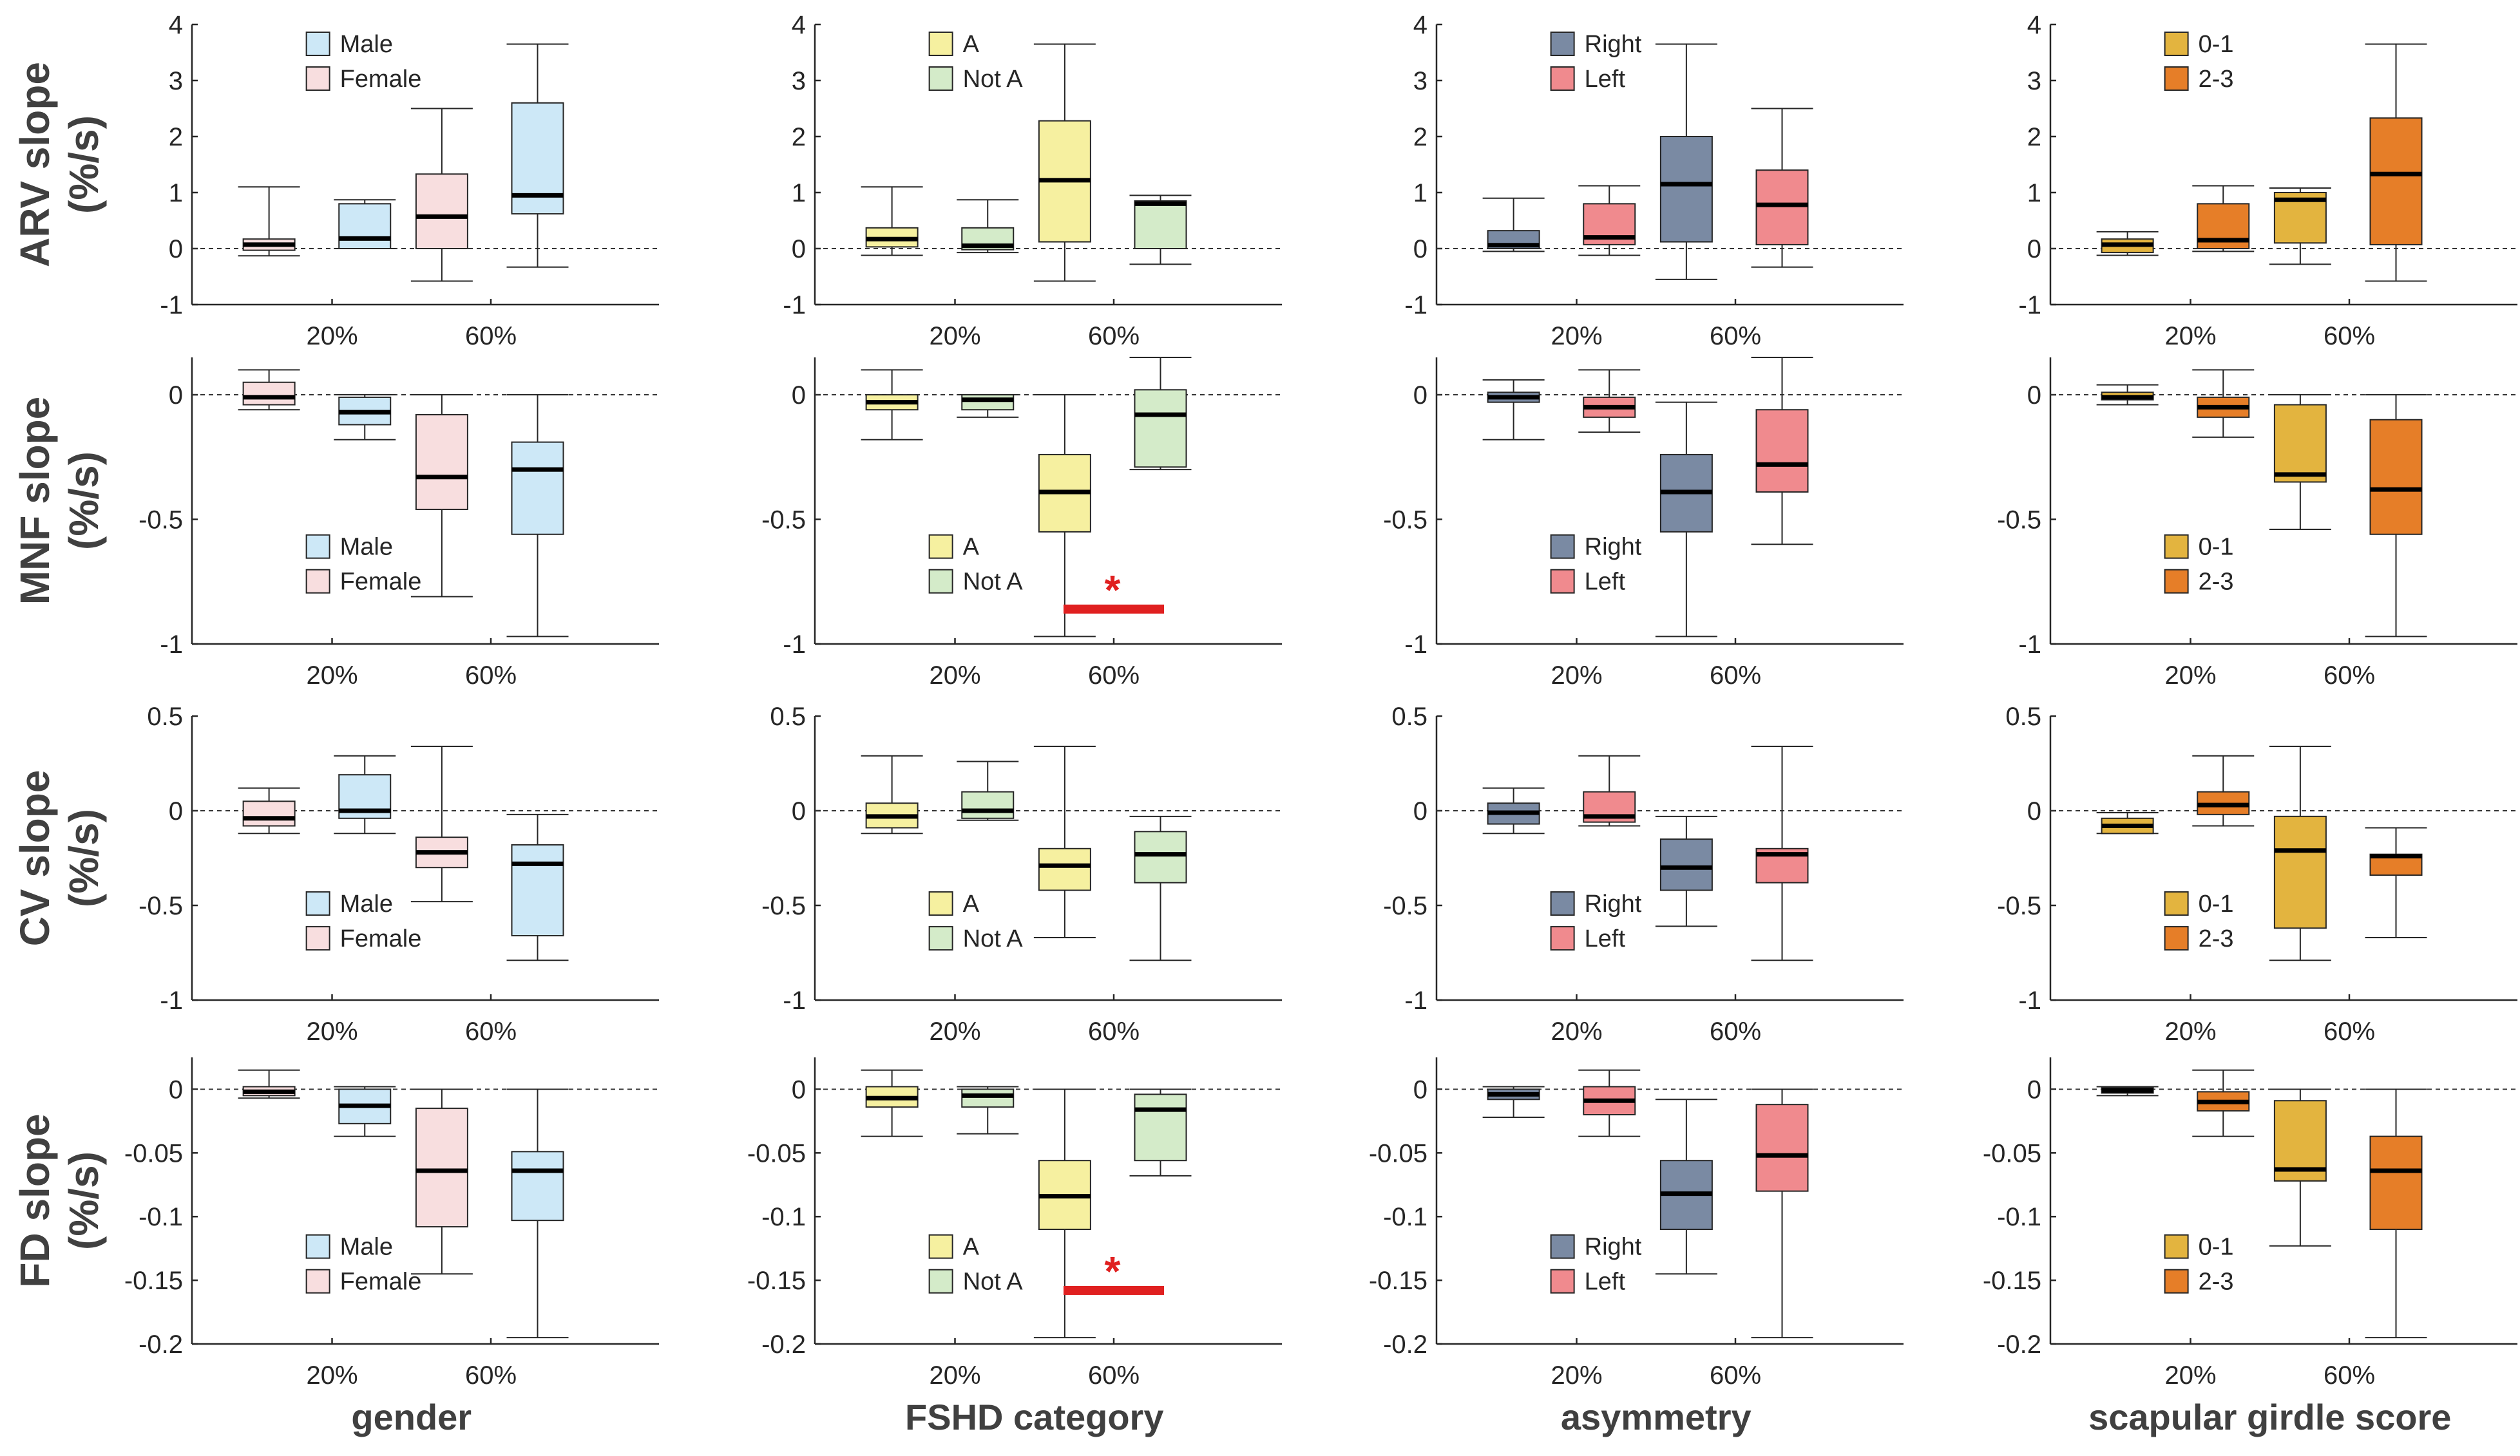 This screenshot has width=2520, height=1456. What do you see at coordinates (1562, 78) in the screenshot?
I see `legend-swatch-left` at bounding box center [1562, 78].